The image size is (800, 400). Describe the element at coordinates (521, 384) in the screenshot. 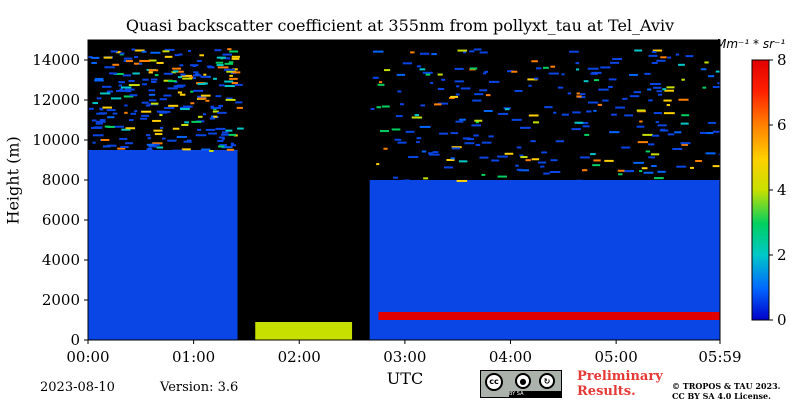

I see `cc-license-badge: cc ● ↻ BY SA` at that location.